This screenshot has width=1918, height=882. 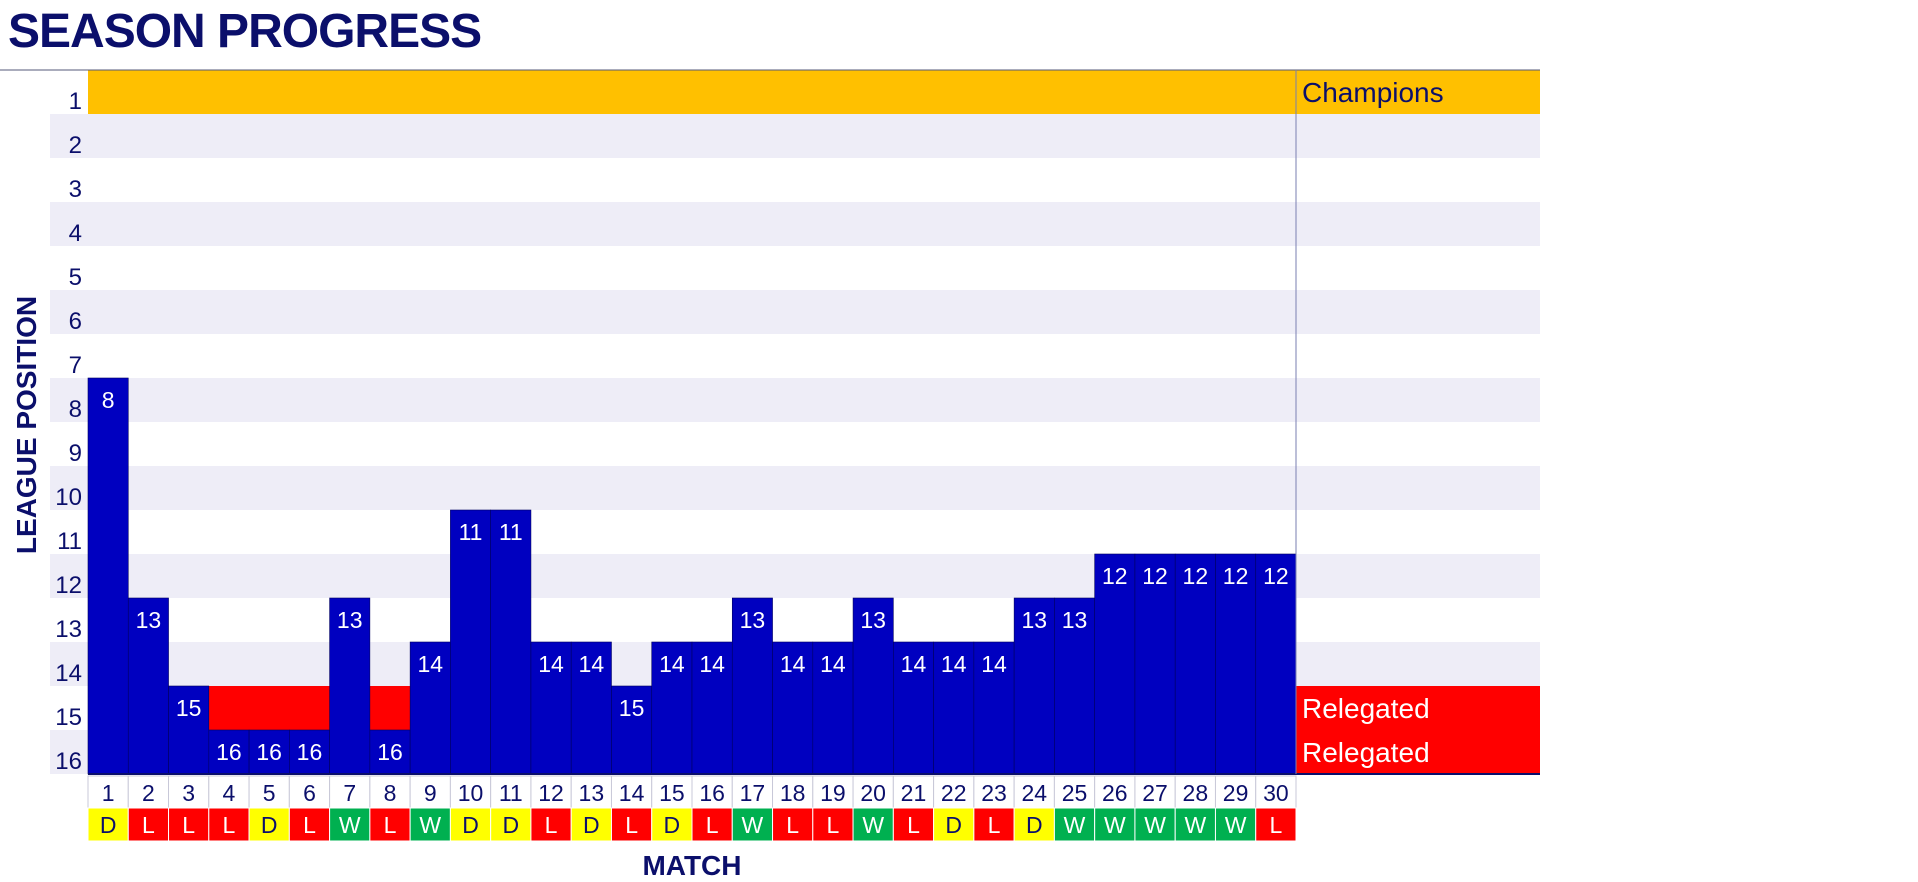 I want to click on zone-label-16: Relegated, so click(x=1366, y=752).